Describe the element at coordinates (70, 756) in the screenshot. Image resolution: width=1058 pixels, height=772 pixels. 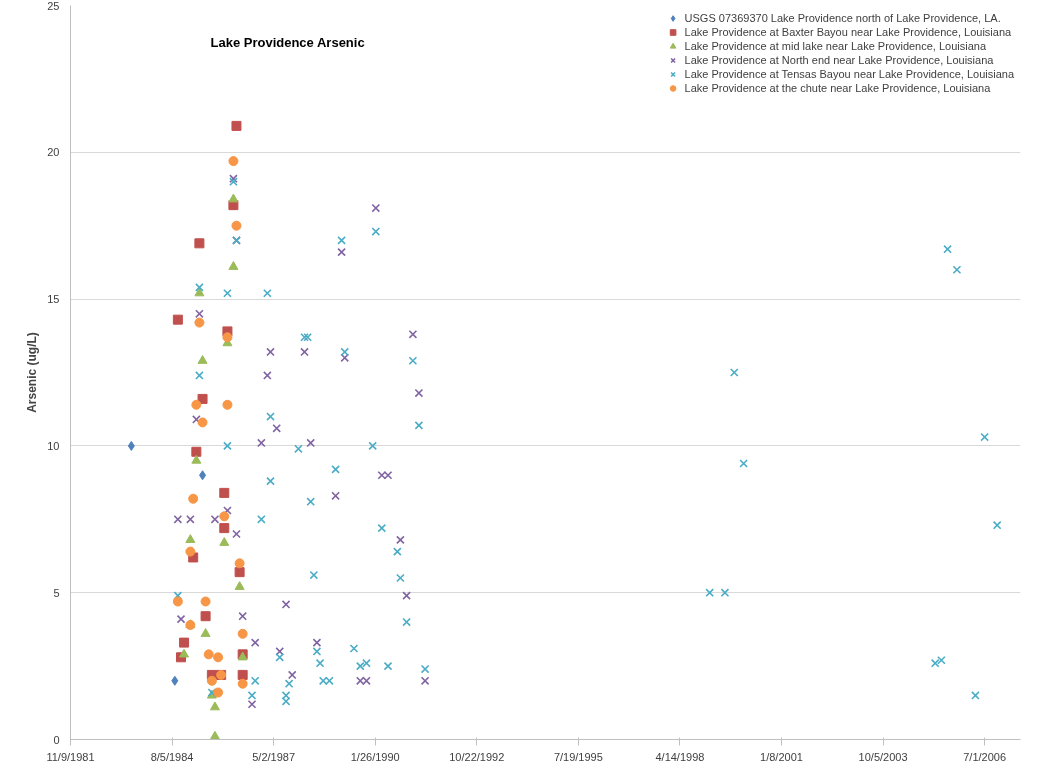
I see `x-tick-label: 11/9/1981` at that location.